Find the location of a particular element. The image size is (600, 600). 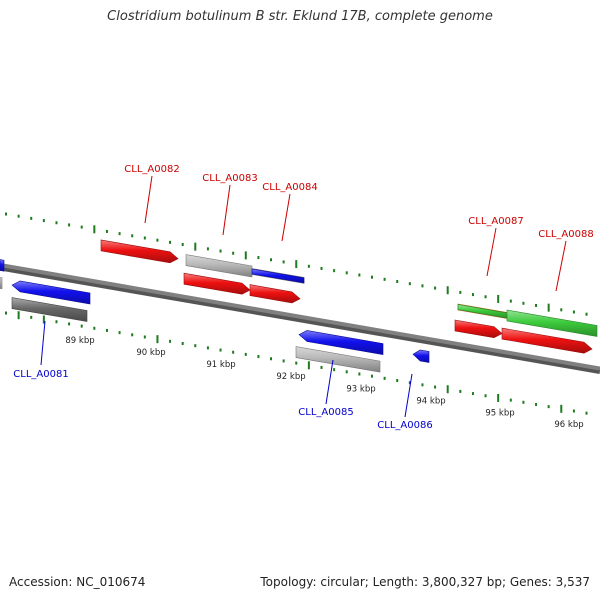

scale-label: 94 kbp is located at coordinates (430, 401).